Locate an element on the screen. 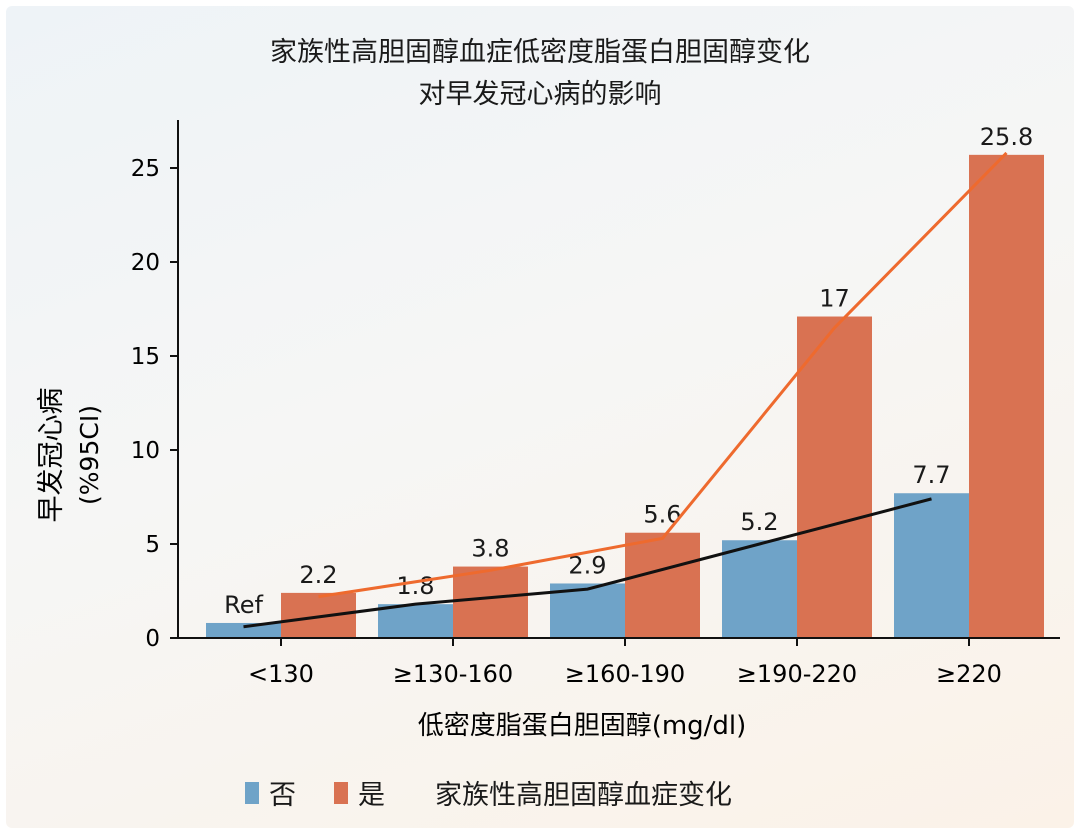  y-tick-label: 25 is located at coordinates (145, 169).